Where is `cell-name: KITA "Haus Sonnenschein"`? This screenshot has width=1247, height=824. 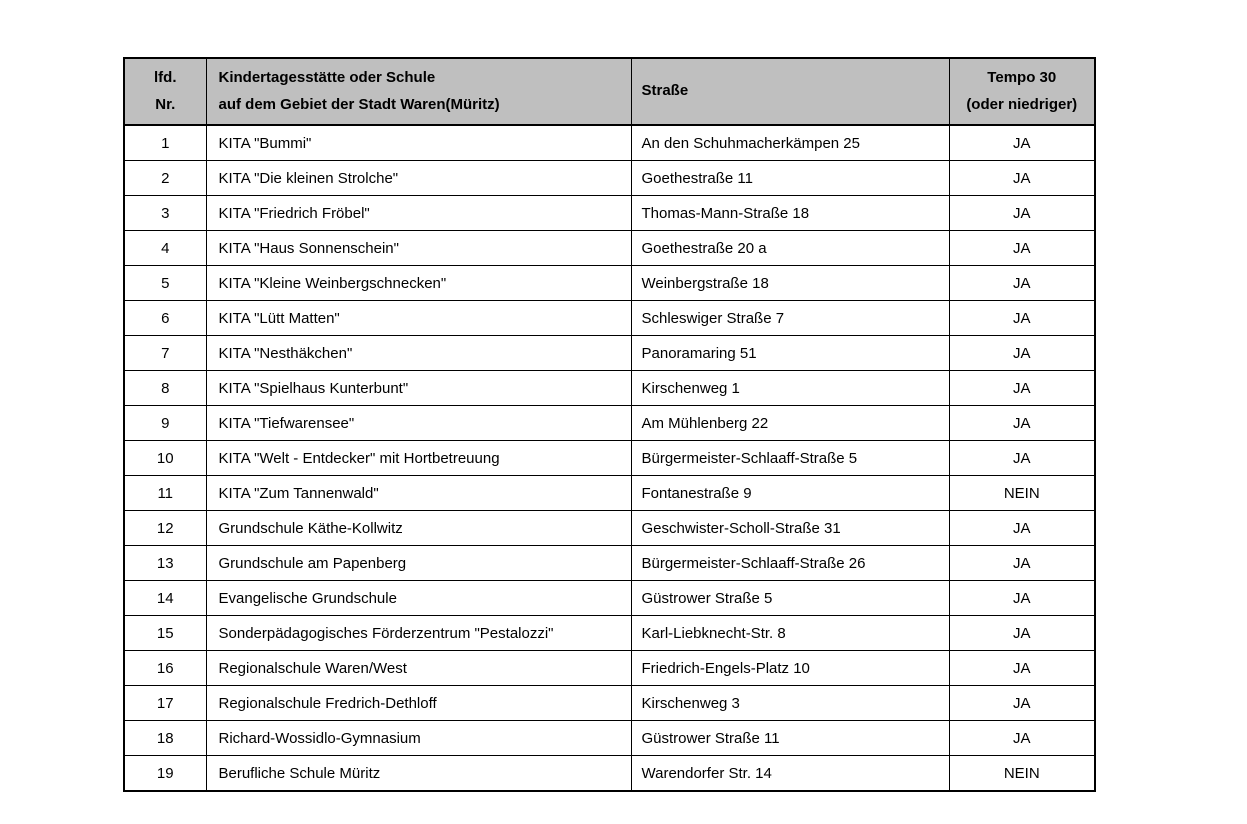
cell-name: KITA "Haus Sonnenschein" is located at coordinates (418, 248).